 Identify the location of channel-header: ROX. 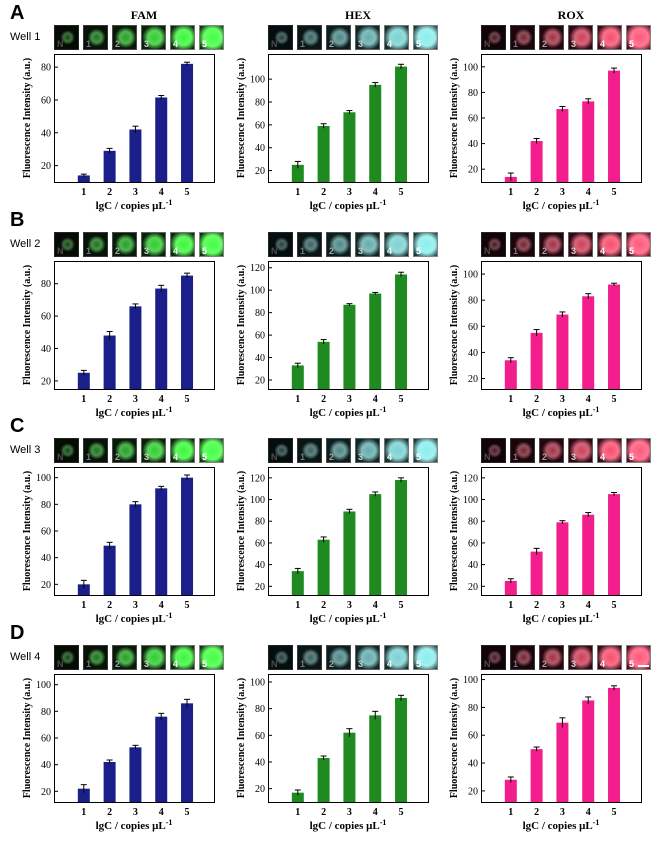
(571, 15).